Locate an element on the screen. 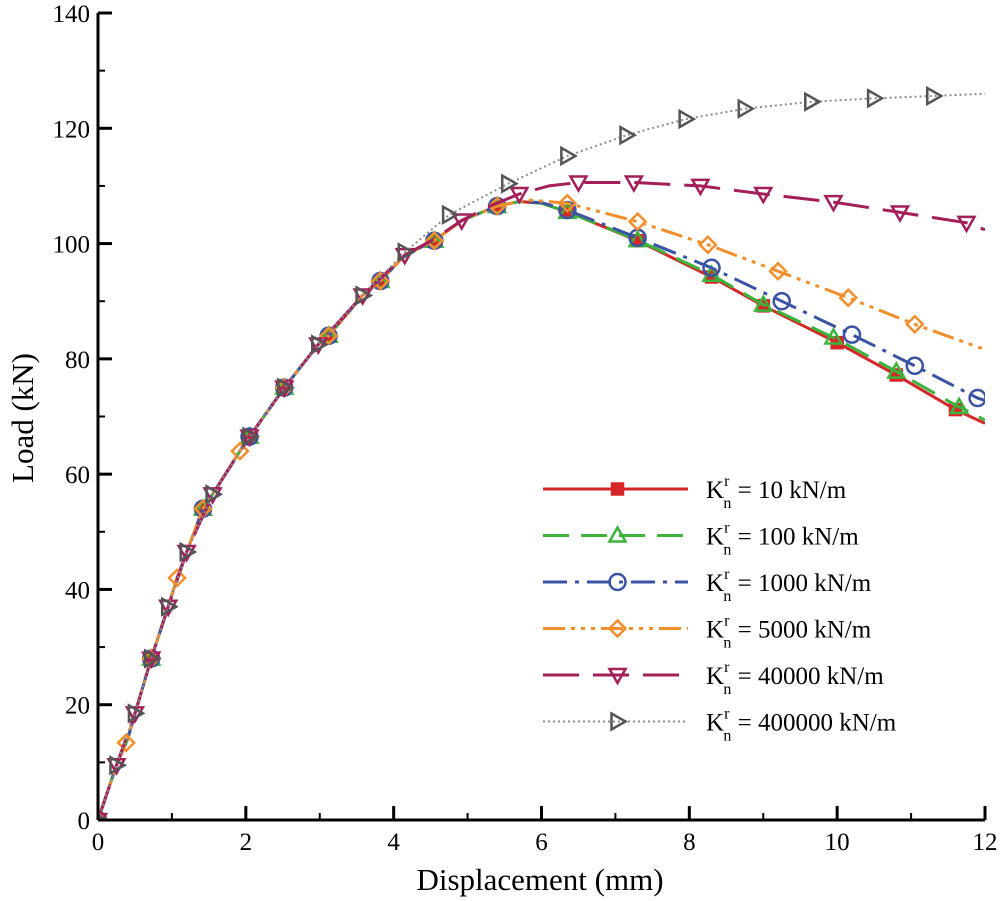 The height and width of the screenshot is (901, 1005). legend-value: = 5000 kN/m is located at coordinates (801, 630).